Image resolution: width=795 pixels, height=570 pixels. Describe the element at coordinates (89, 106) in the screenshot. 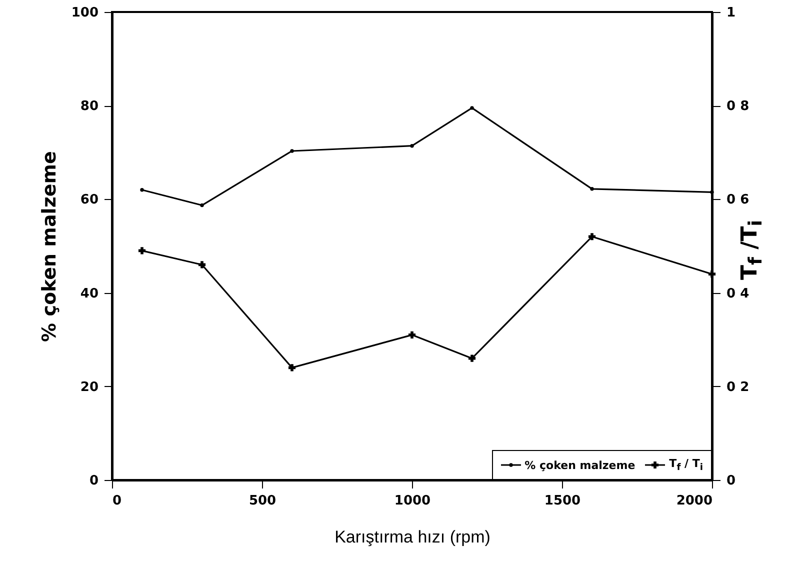

I see `y-tick-label: 80` at that location.